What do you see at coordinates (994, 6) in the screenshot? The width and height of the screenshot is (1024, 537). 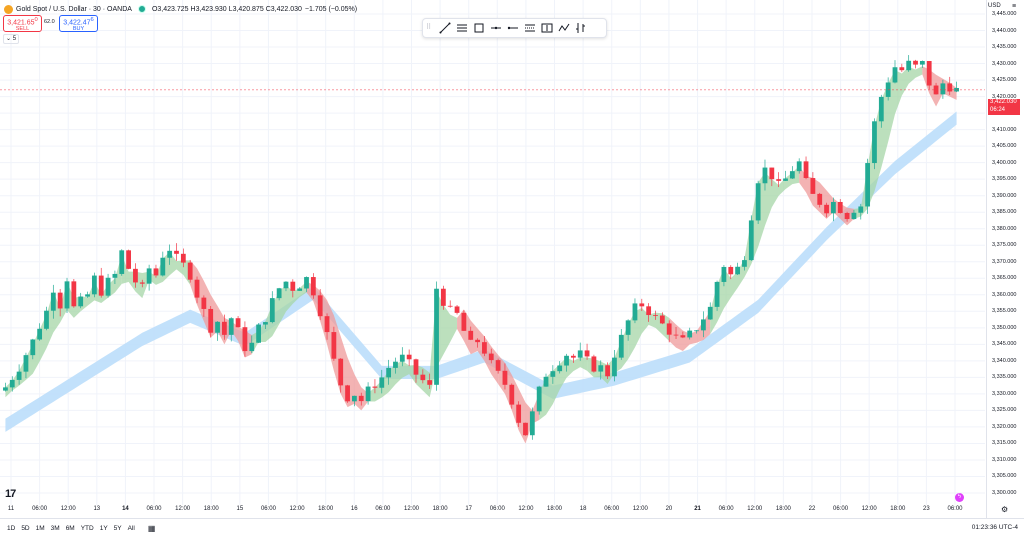 I see `currency-selector: USD` at bounding box center [994, 6].